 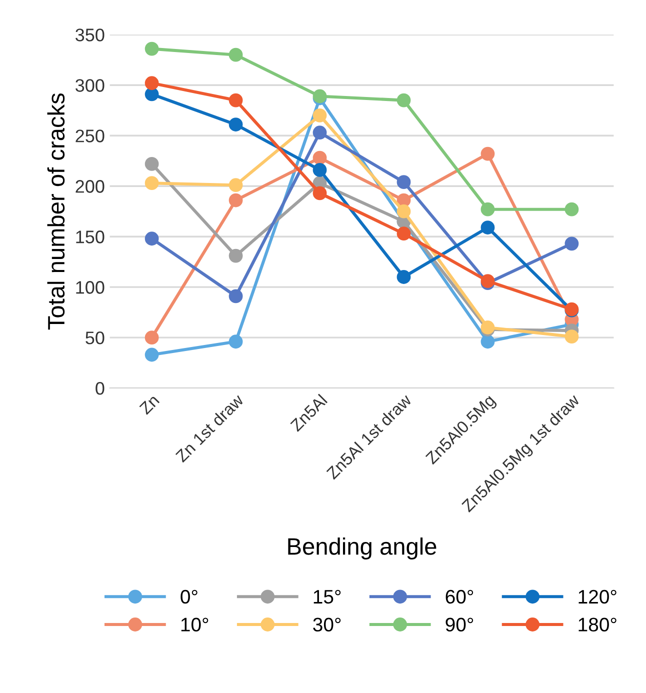 I want to click on y-tick-label: 0, so click(x=100, y=388).